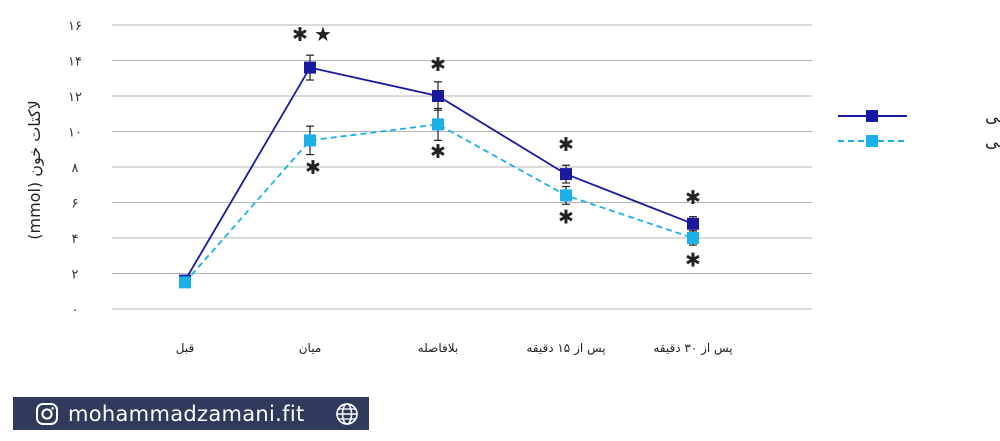 The image size is (1000, 441). I want to click on y-tick-label: ۱۶, so click(75, 26).